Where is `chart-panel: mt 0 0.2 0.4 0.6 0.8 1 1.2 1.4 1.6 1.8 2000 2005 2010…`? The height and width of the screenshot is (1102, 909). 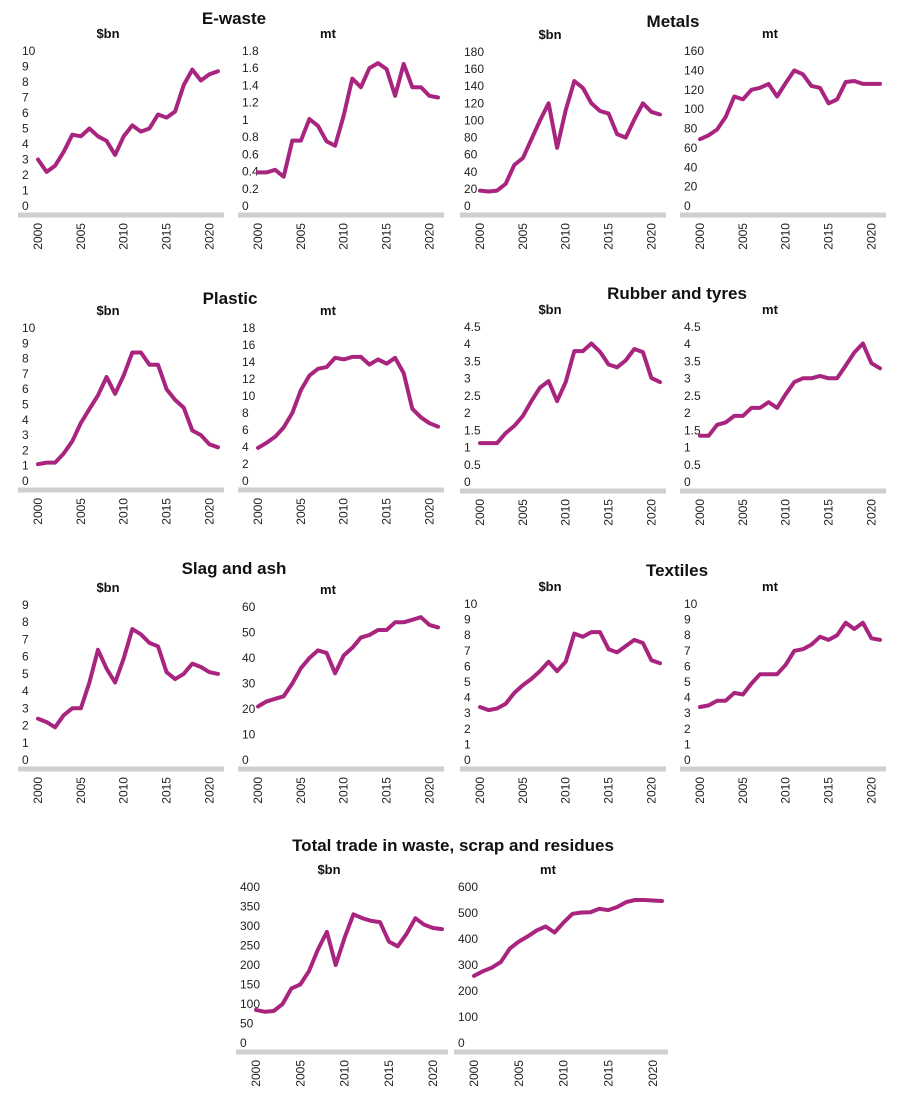 chart-panel: mt 0 0.2 0.4 0.6 0.8 1 1.2 1.4 1.6 1.8 2000 2005 2010… is located at coordinates (341, 138).